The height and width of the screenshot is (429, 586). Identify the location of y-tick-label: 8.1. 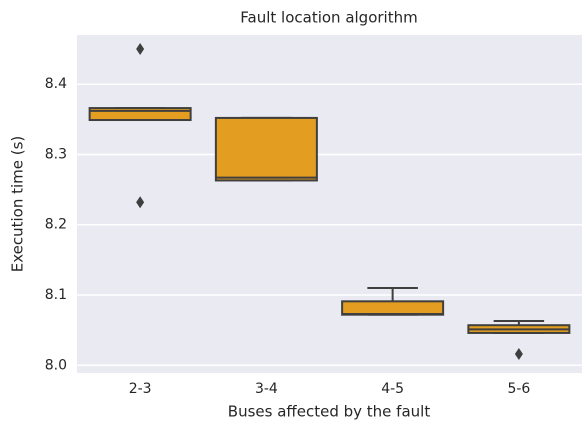
(56, 295).